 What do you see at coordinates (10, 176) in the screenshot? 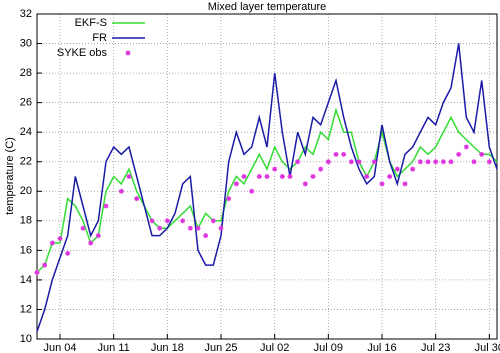
I see `y-axis-label: temperature (C)` at bounding box center [10, 176].